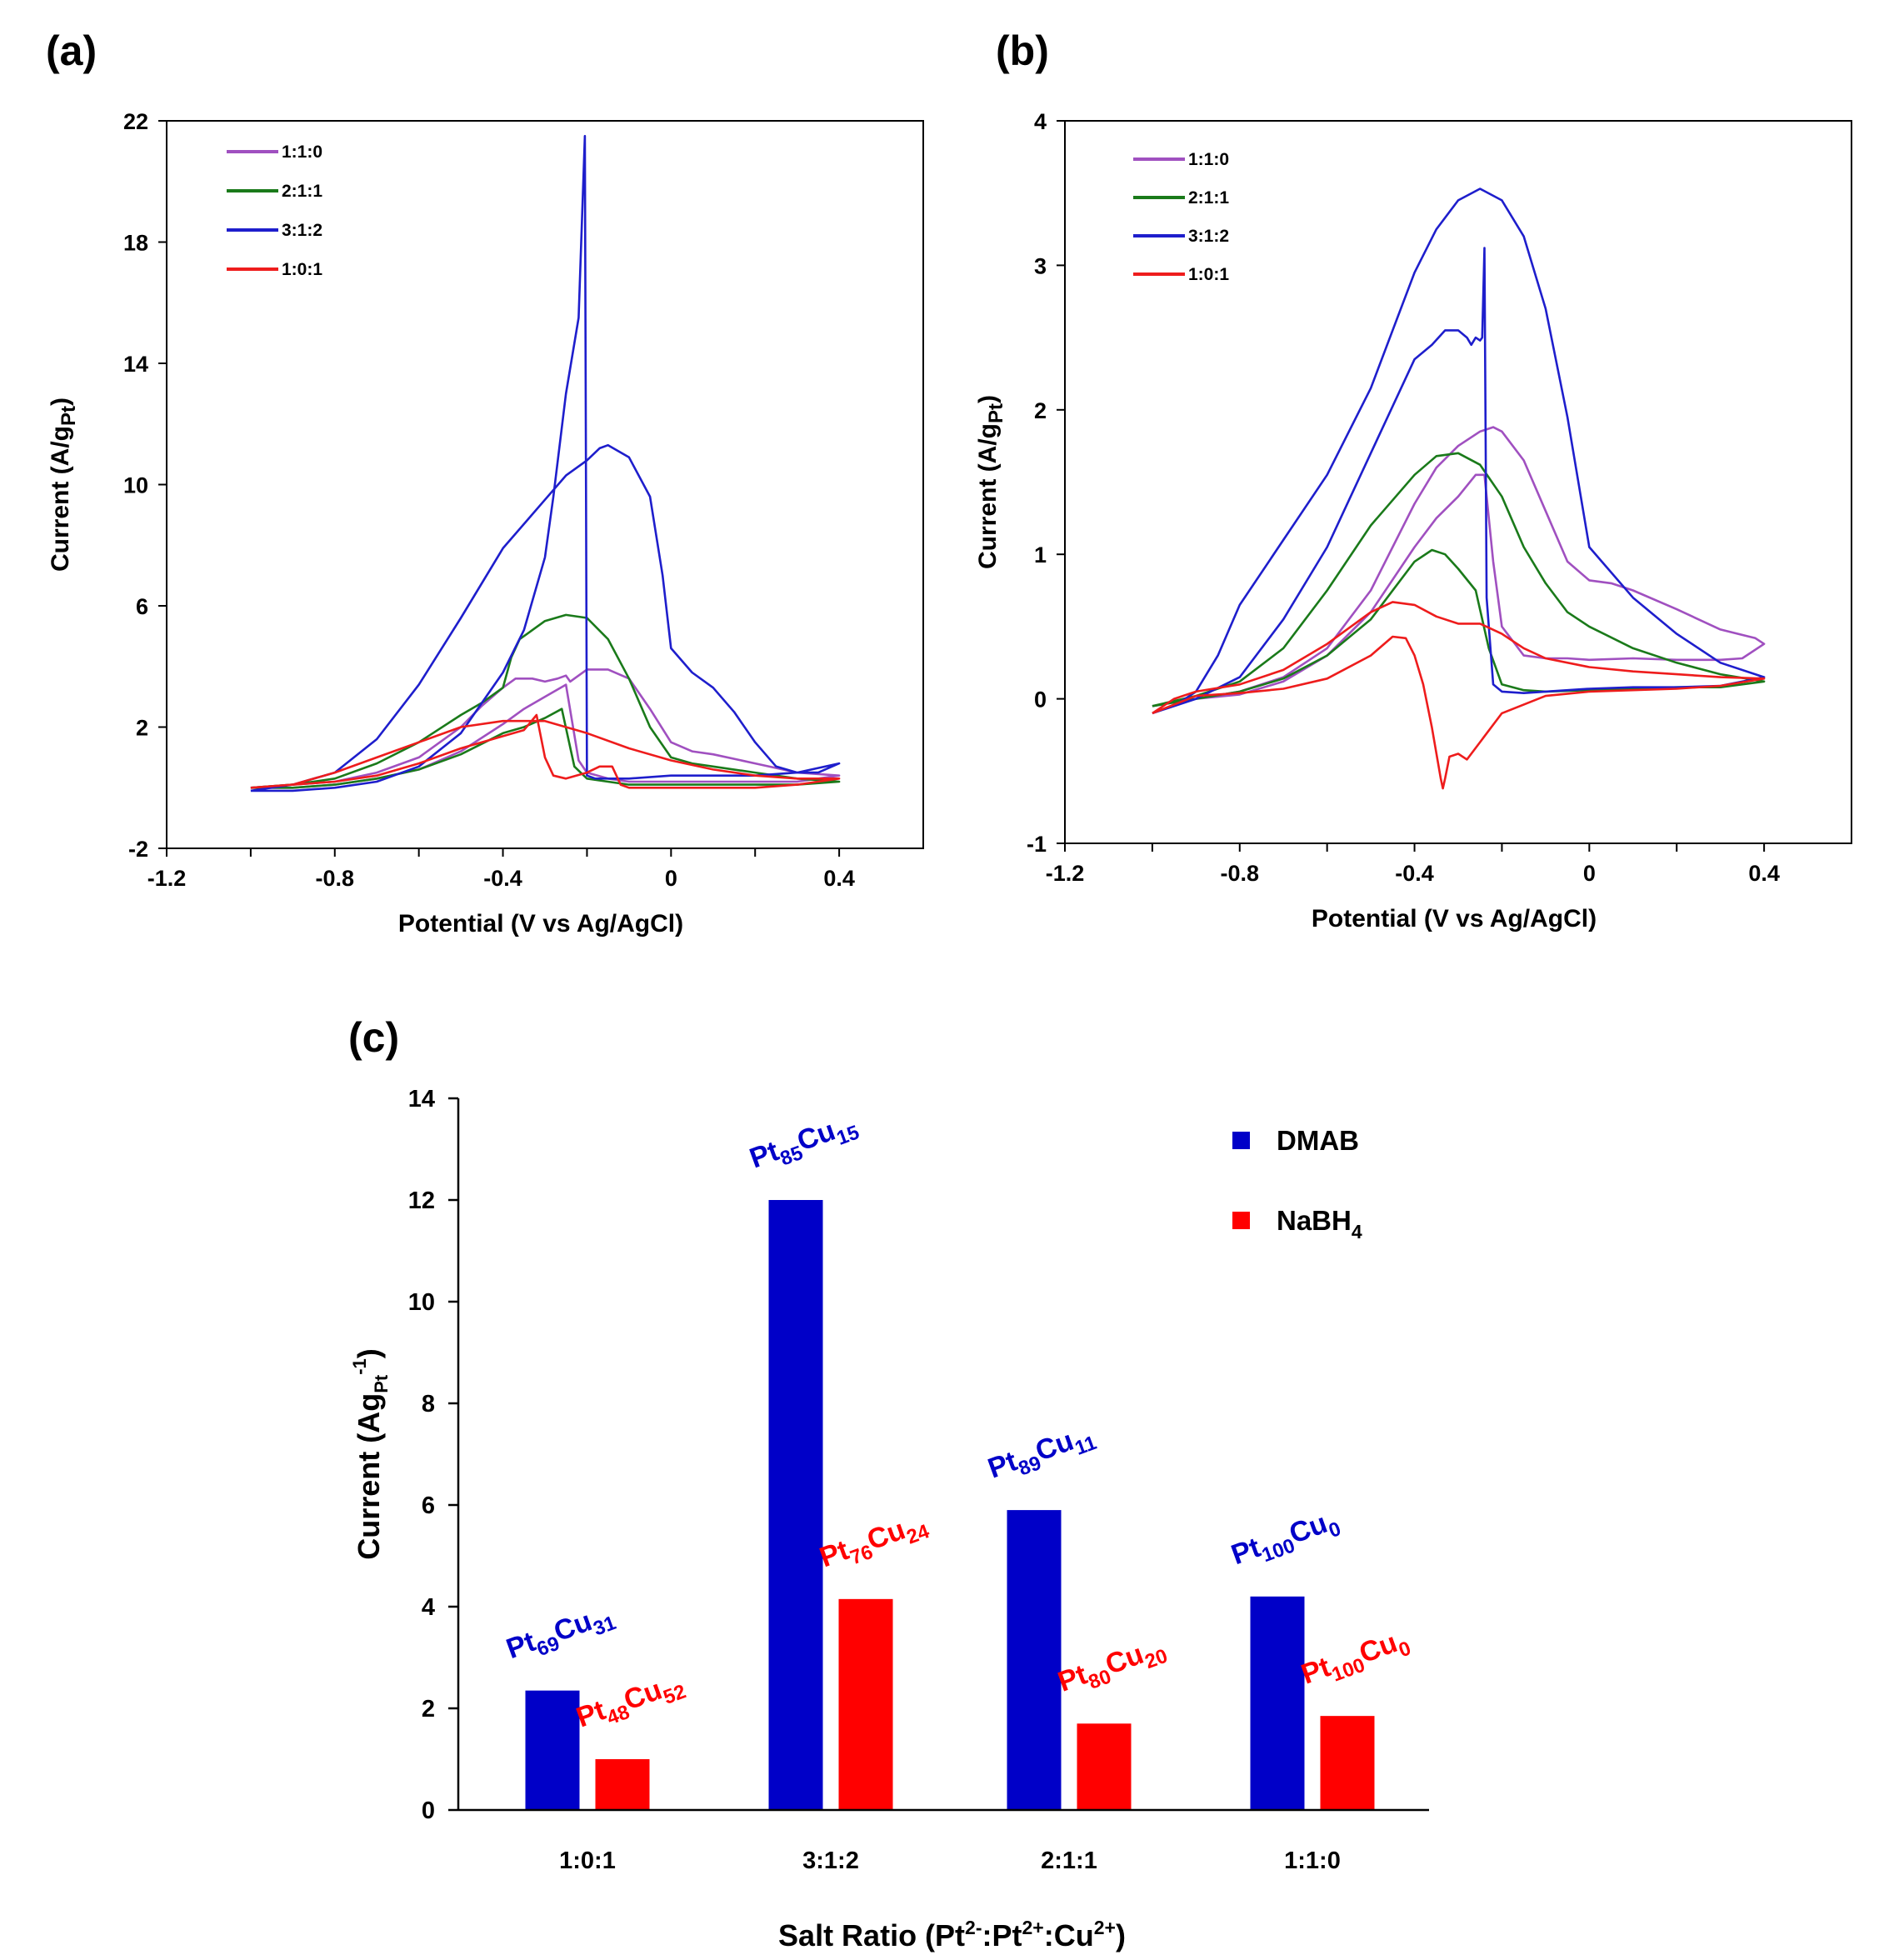  What do you see at coordinates (973, 1927) in the screenshot?
I see `x-axis-label-sup: 2-` at bounding box center [973, 1927].